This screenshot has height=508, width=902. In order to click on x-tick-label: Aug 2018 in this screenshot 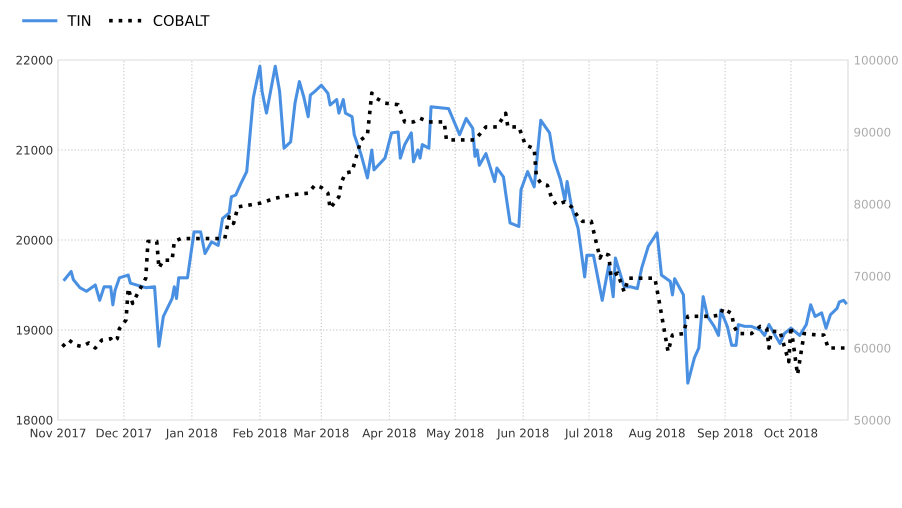, I will do `click(656, 434)`.